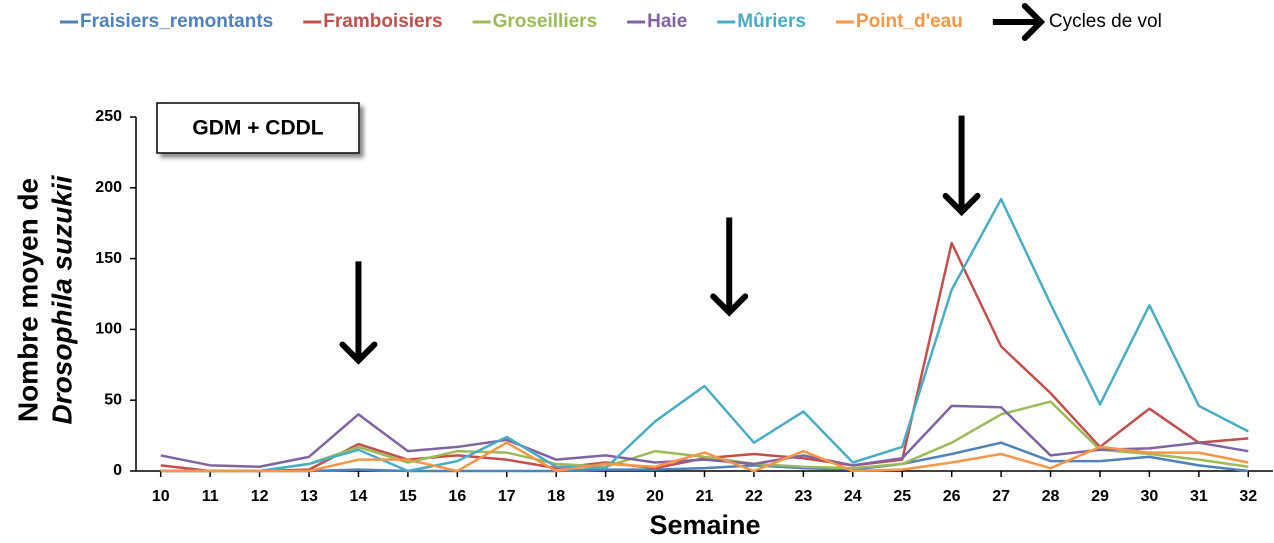 The image size is (1274, 543). Describe the element at coordinates (545, 21) in the screenshot. I see `legend-label: Groseilliers` at that location.